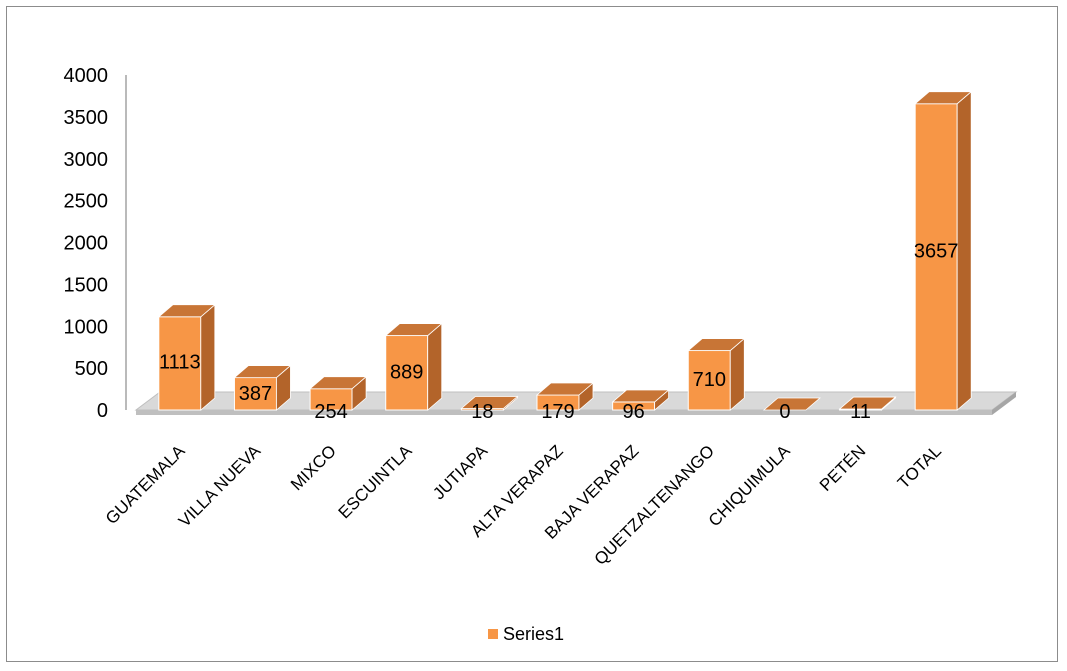 This screenshot has width=1067, height=671. Describe the element at coordinates (86, 160) in the screenshot. I see `y-tick-label: 3000` at that location.